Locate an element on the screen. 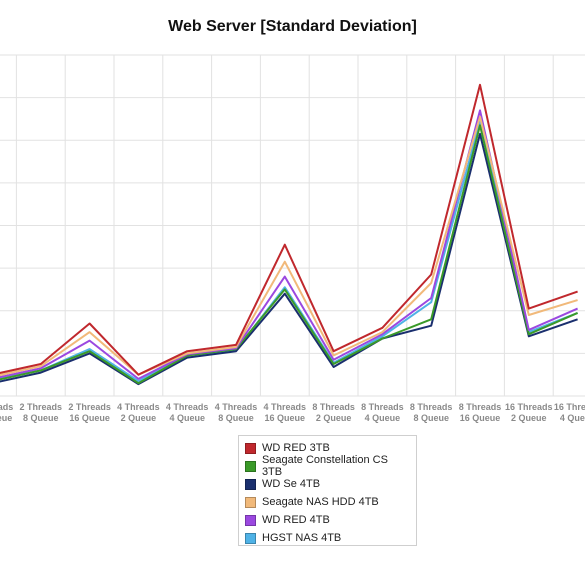  legend-label: Seagate NAS HDD 4TB is located at coordinates (320, 502).